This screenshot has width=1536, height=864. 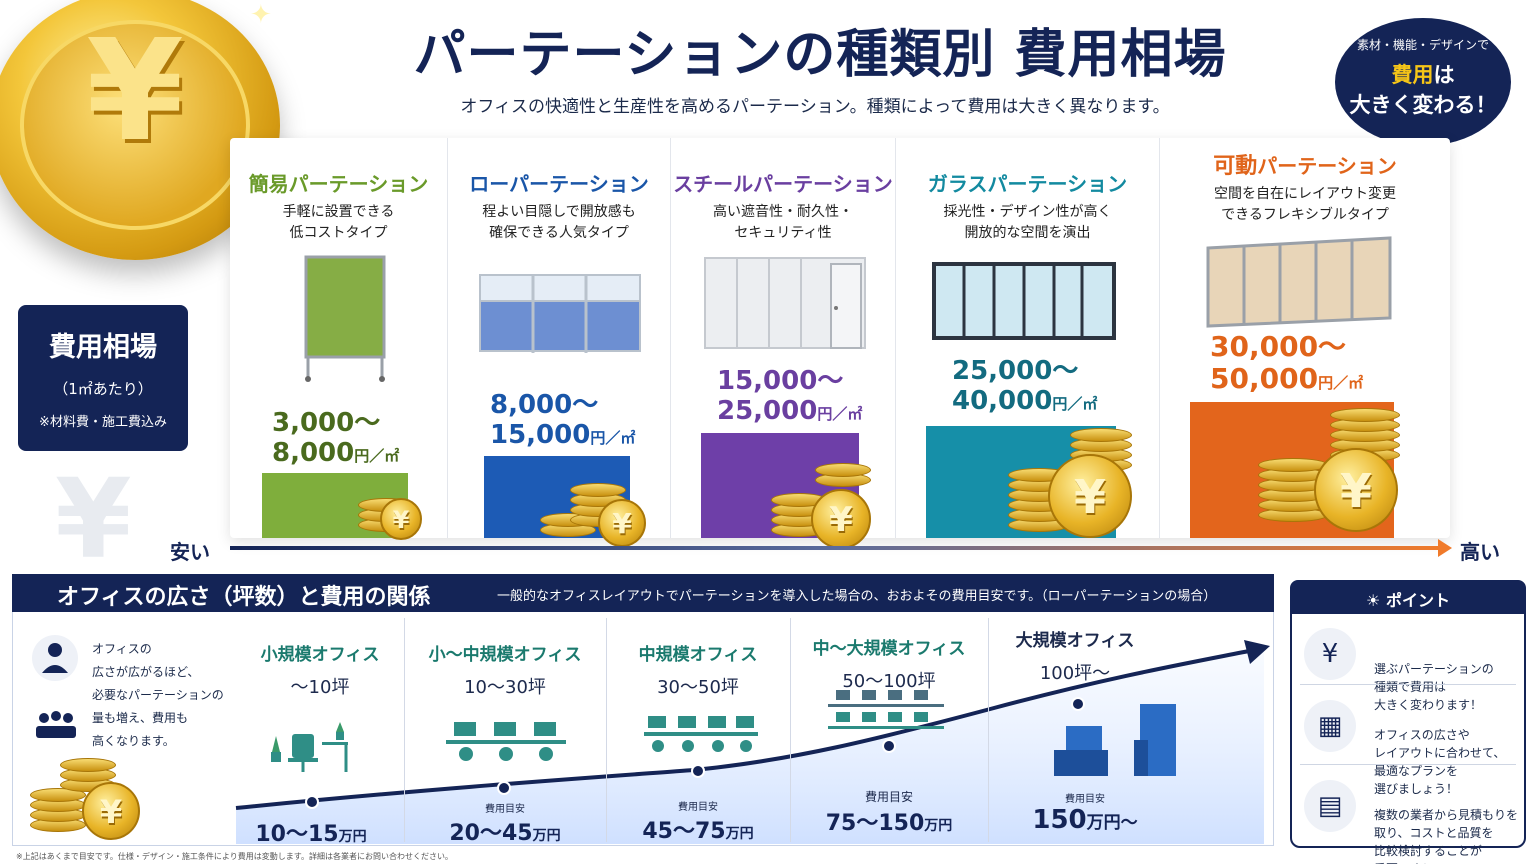 What do you see at coordinates (309, 747) in the screenshot?
I see `small-office-desk-icon` at bounding box center [309, 747].